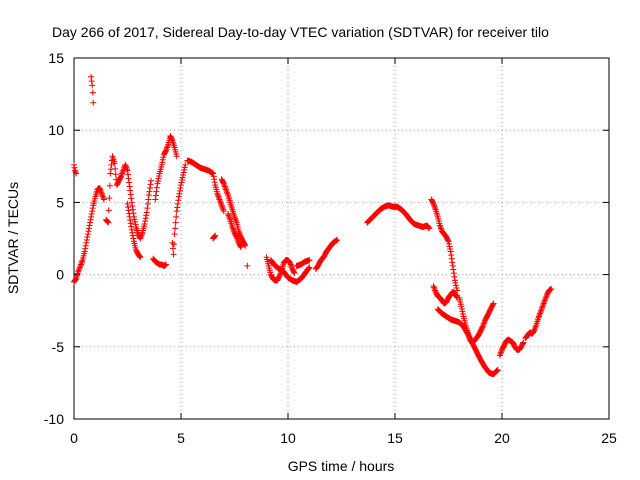 This screenshot has width=640, height=480. What do you see at coordinates (395, 438) in the screenshot?
I see `x-tick-label: 15` at bounding box center [395, 438].